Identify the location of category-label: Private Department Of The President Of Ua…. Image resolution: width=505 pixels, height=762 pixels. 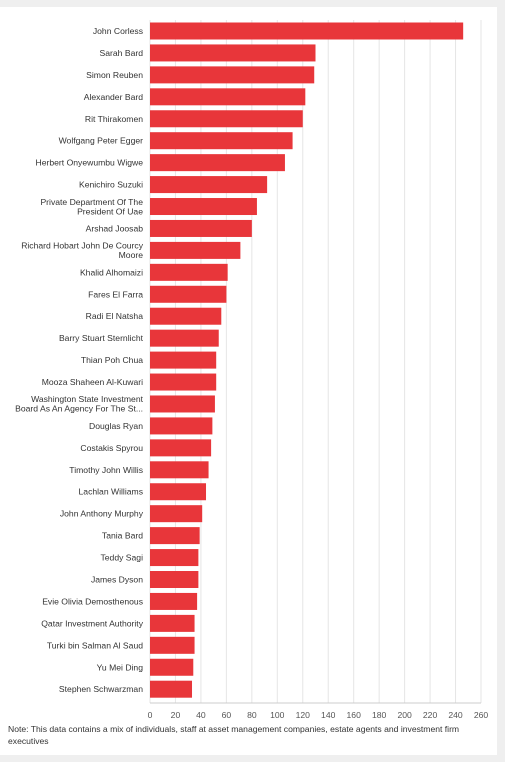
(91, 207).